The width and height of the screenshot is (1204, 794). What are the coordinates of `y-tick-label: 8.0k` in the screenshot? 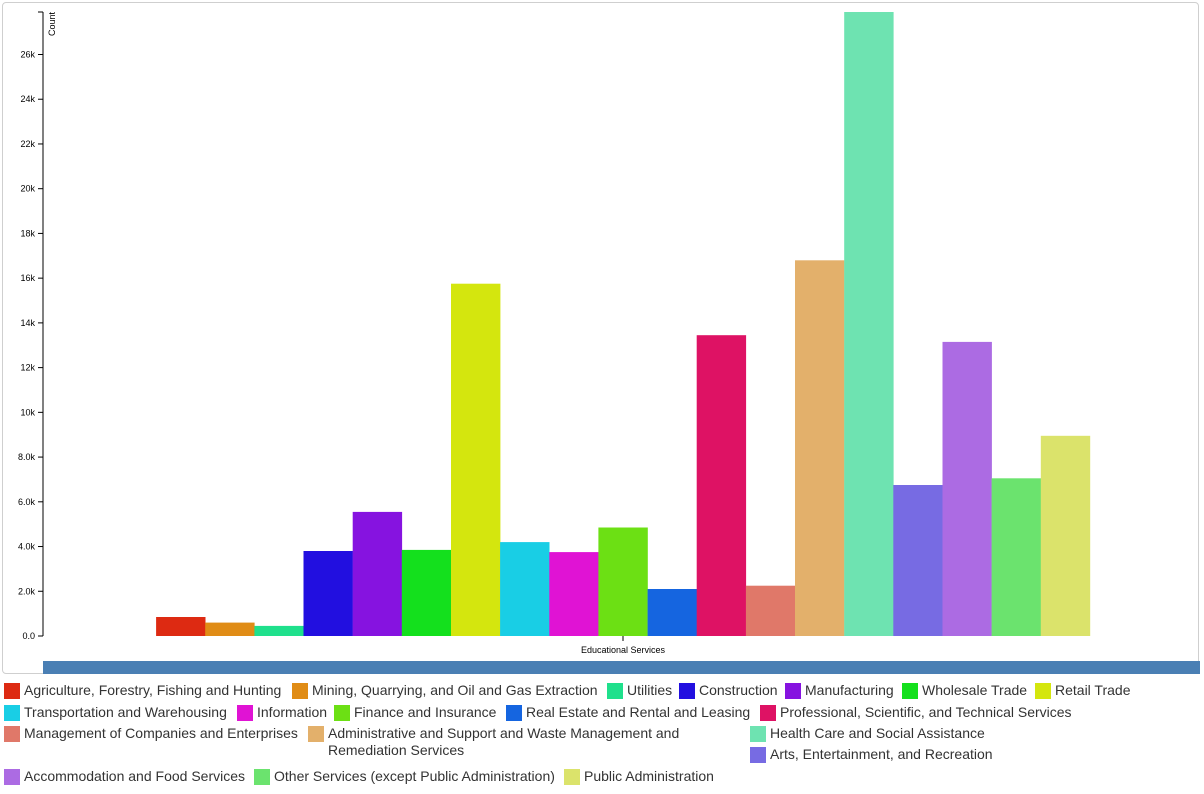 It's located at (27, 457).